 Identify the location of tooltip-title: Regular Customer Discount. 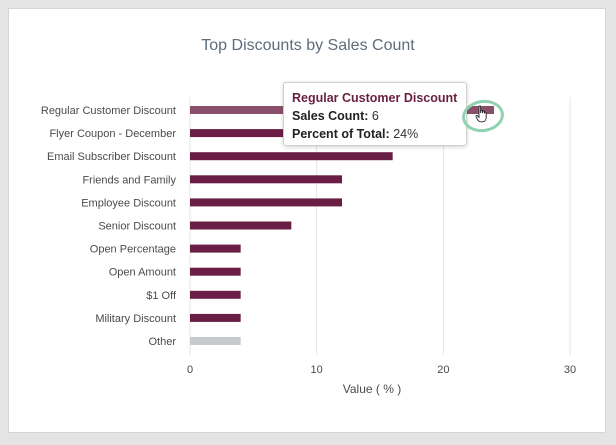
(375, 98).